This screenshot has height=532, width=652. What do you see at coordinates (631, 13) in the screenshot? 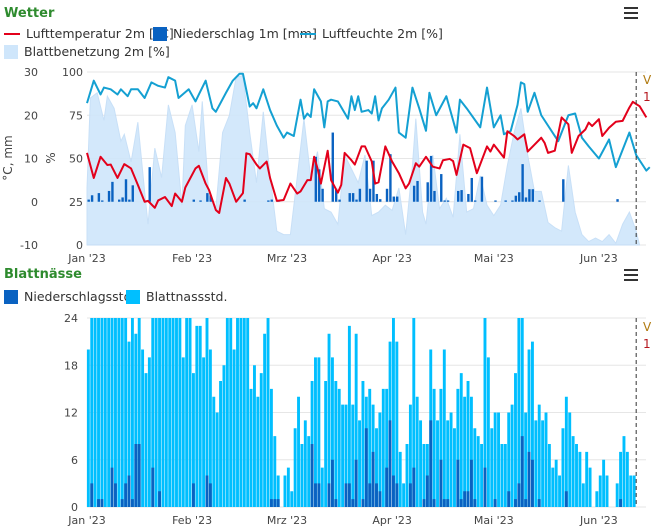
I see `wetter-menu-button` at bounding box center [631, 13].